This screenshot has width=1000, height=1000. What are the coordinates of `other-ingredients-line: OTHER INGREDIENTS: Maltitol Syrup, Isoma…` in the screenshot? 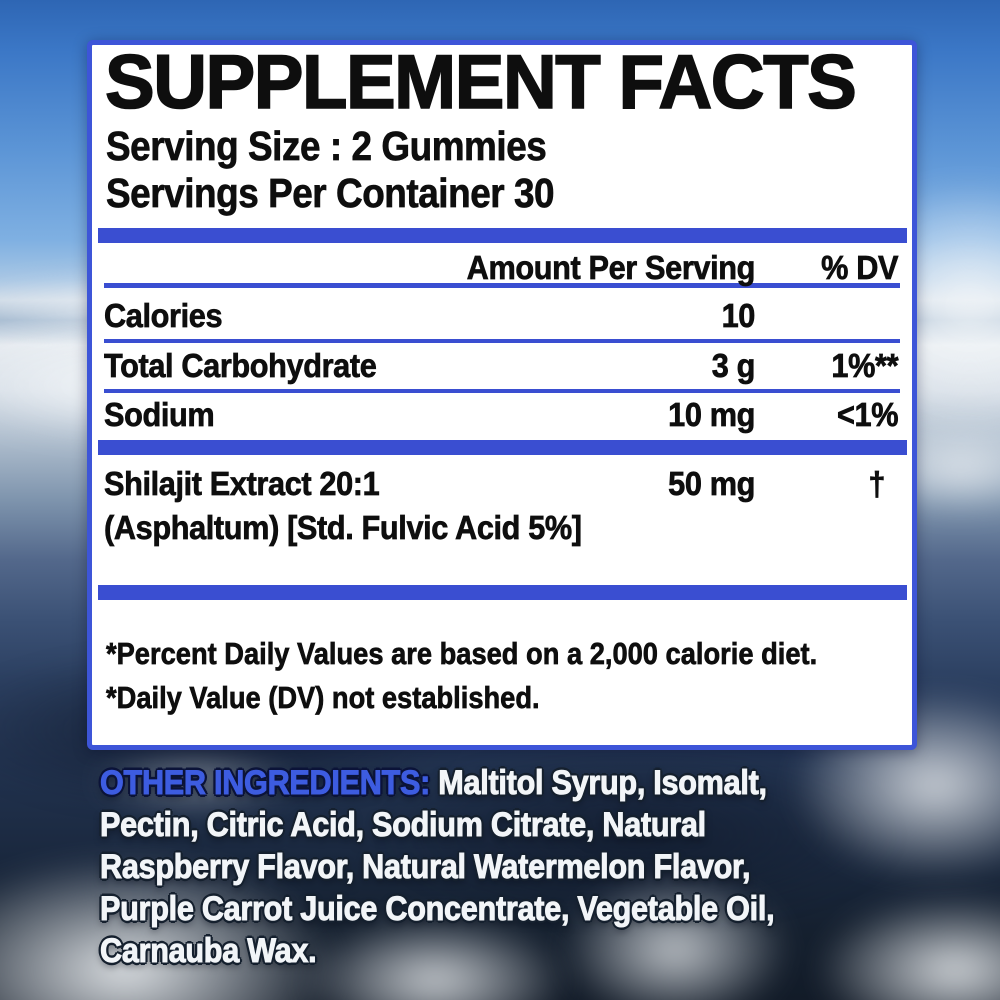 It's located at (487, 783).